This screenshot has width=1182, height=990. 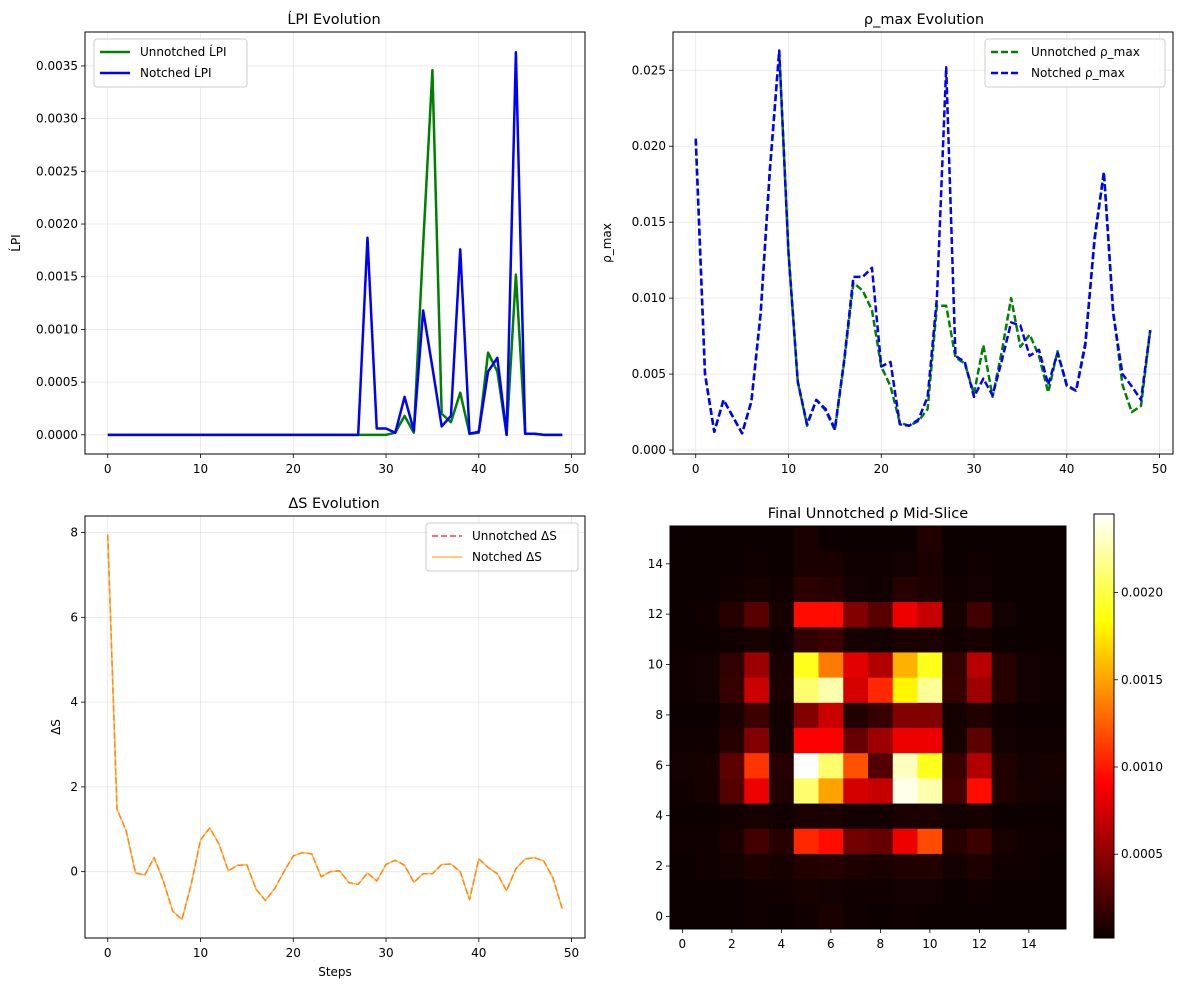 What do you see at coordinates (1078, 73) in the screenshot?
I see `legend-label: Notched ρ_max` at bounding box center [1078, 73].